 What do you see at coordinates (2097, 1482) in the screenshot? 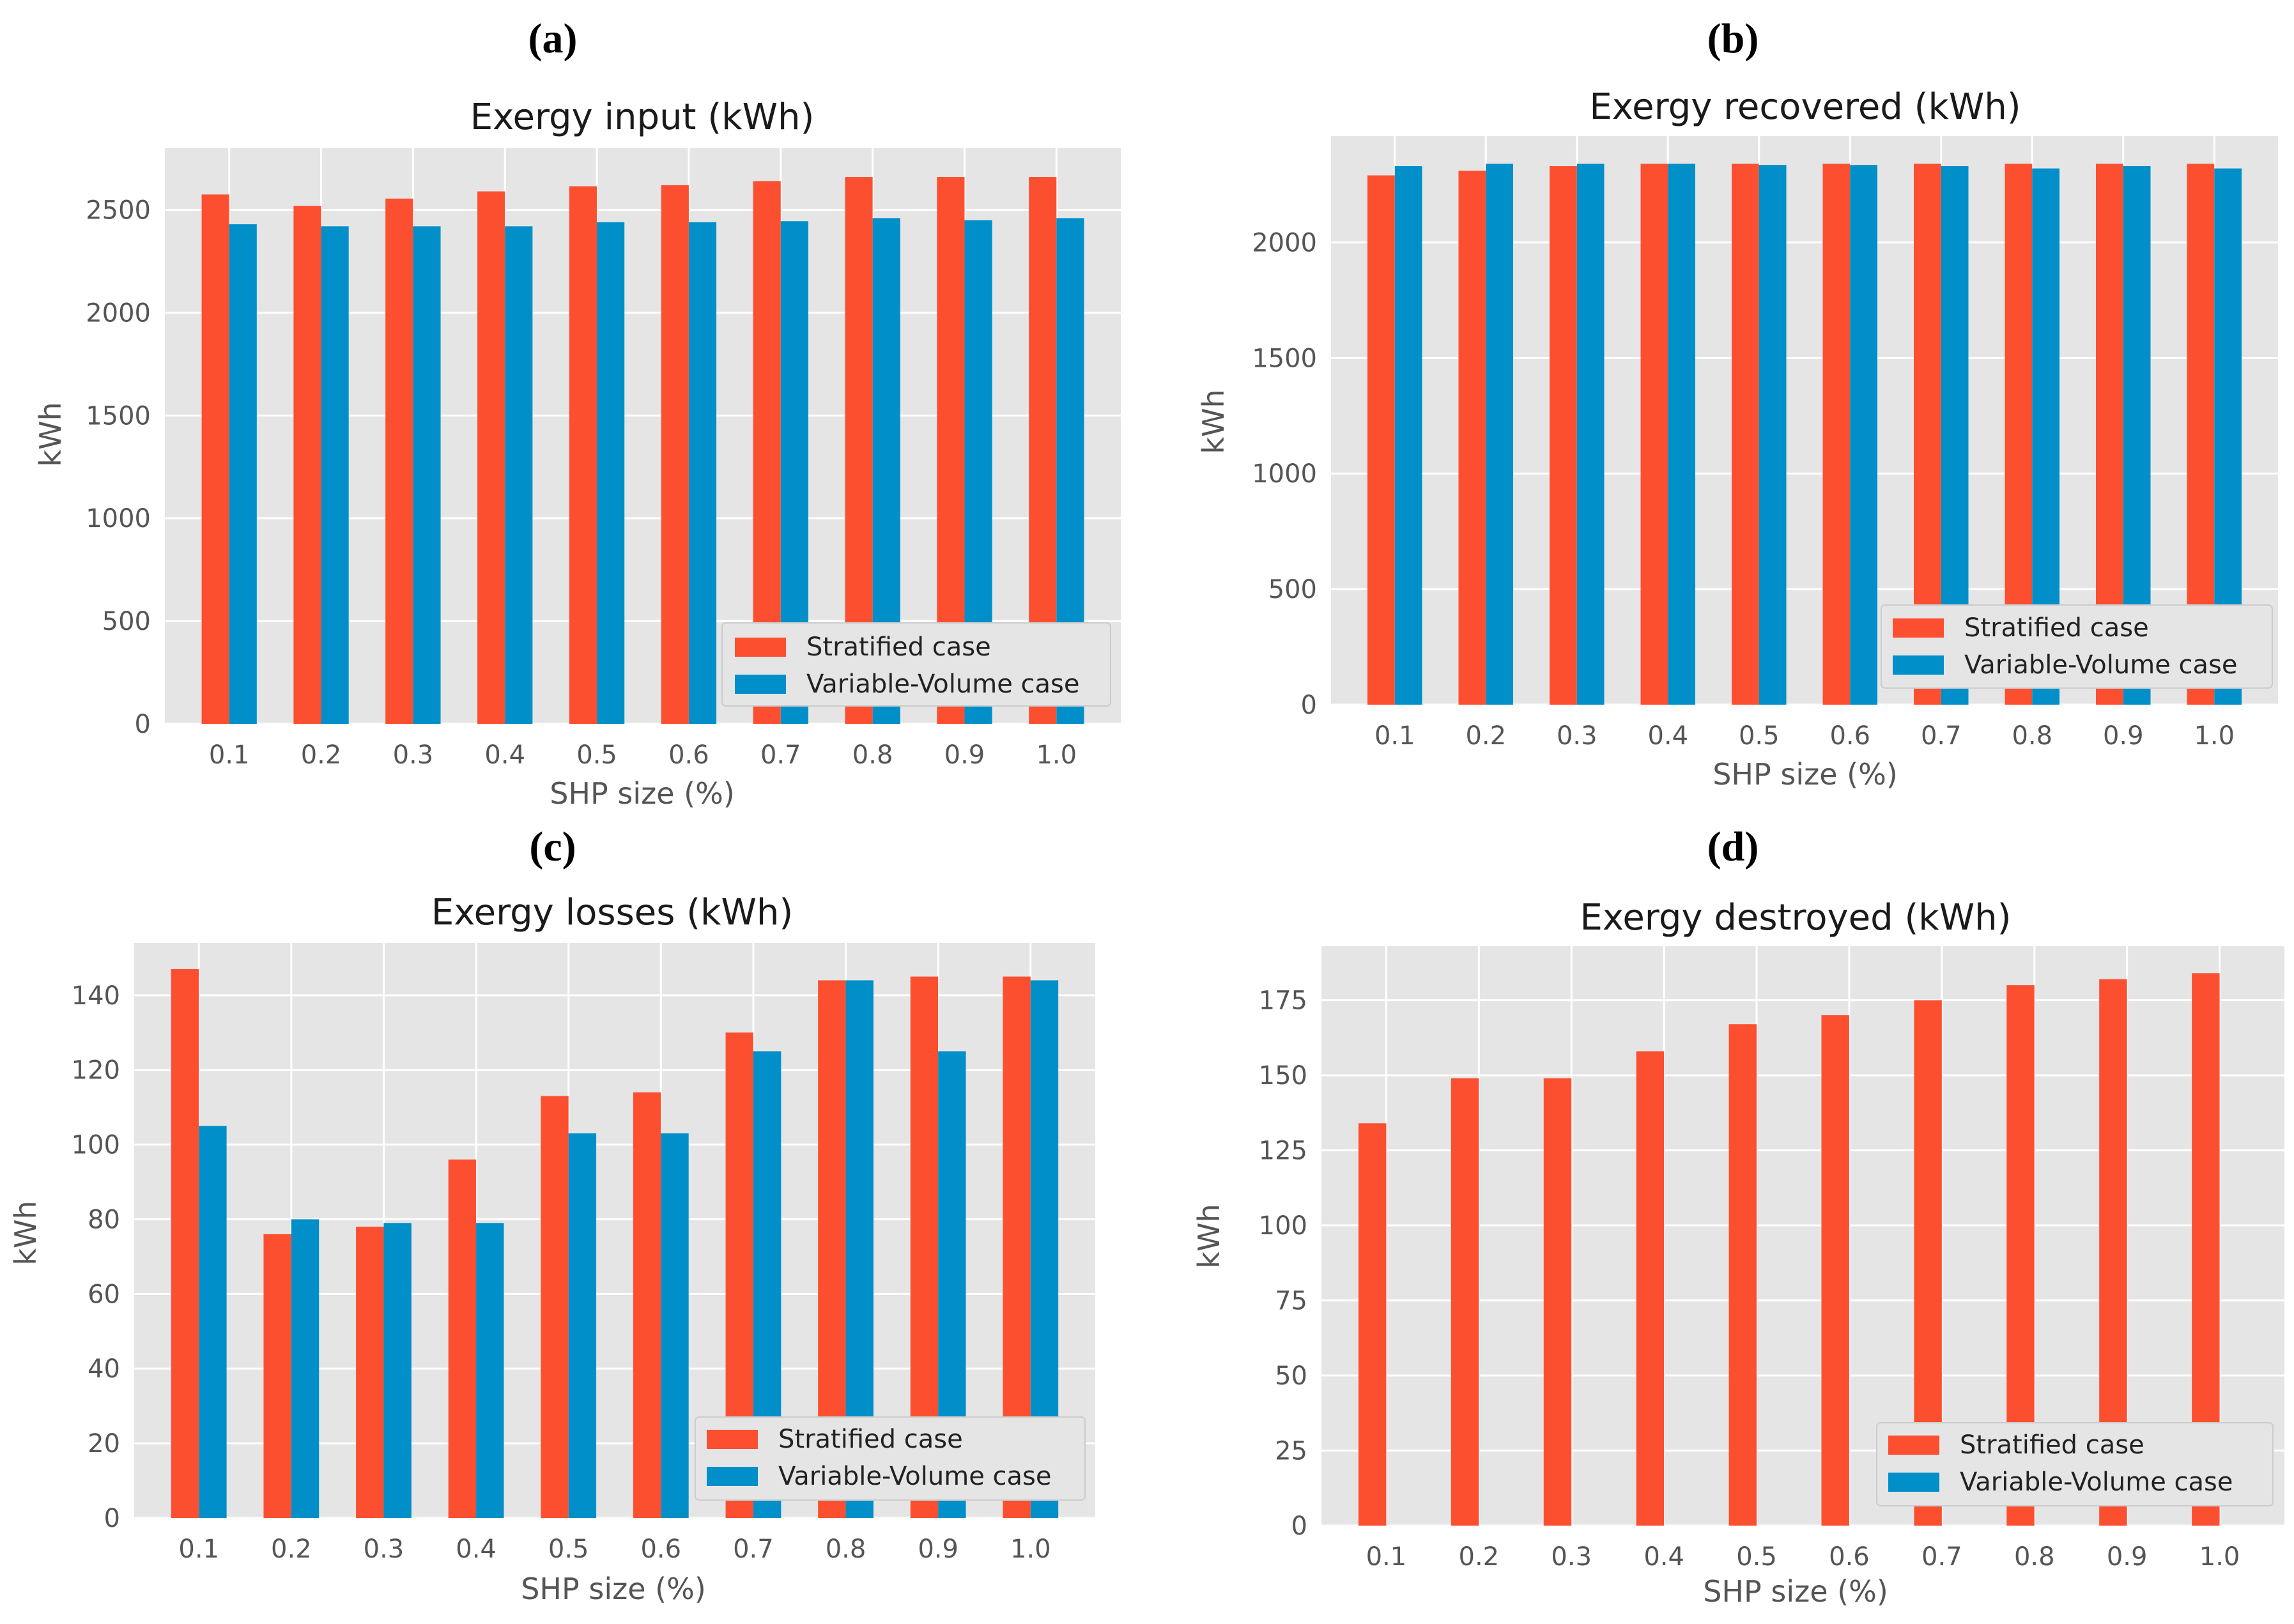
I see `legend-label-variable-volume-d: Variable-Volume case` at bounding box center [2097, 1482].